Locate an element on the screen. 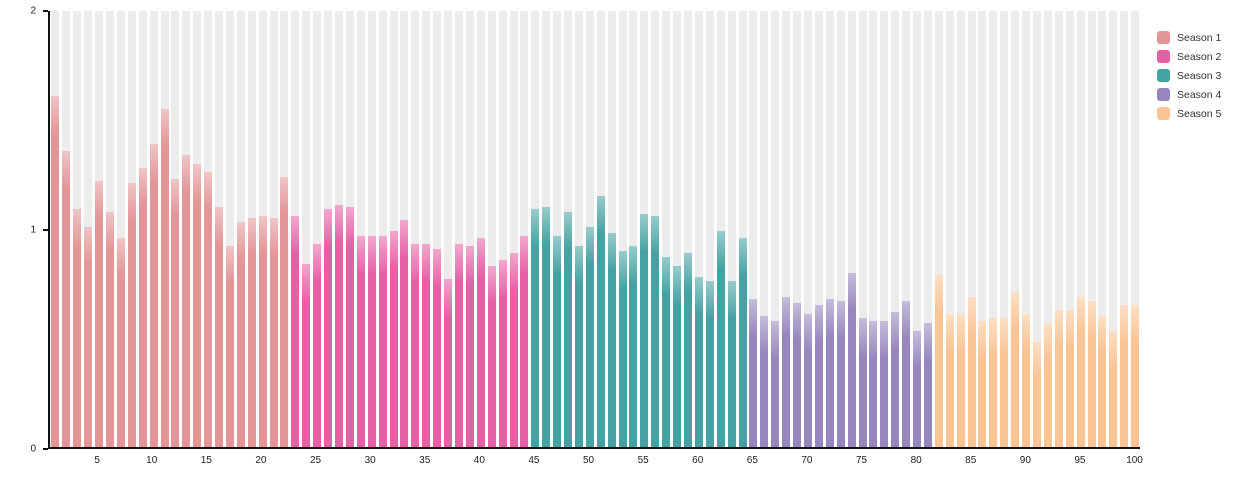  legend-item-season-5: Season 5 is located at coordinates (1189, 113).